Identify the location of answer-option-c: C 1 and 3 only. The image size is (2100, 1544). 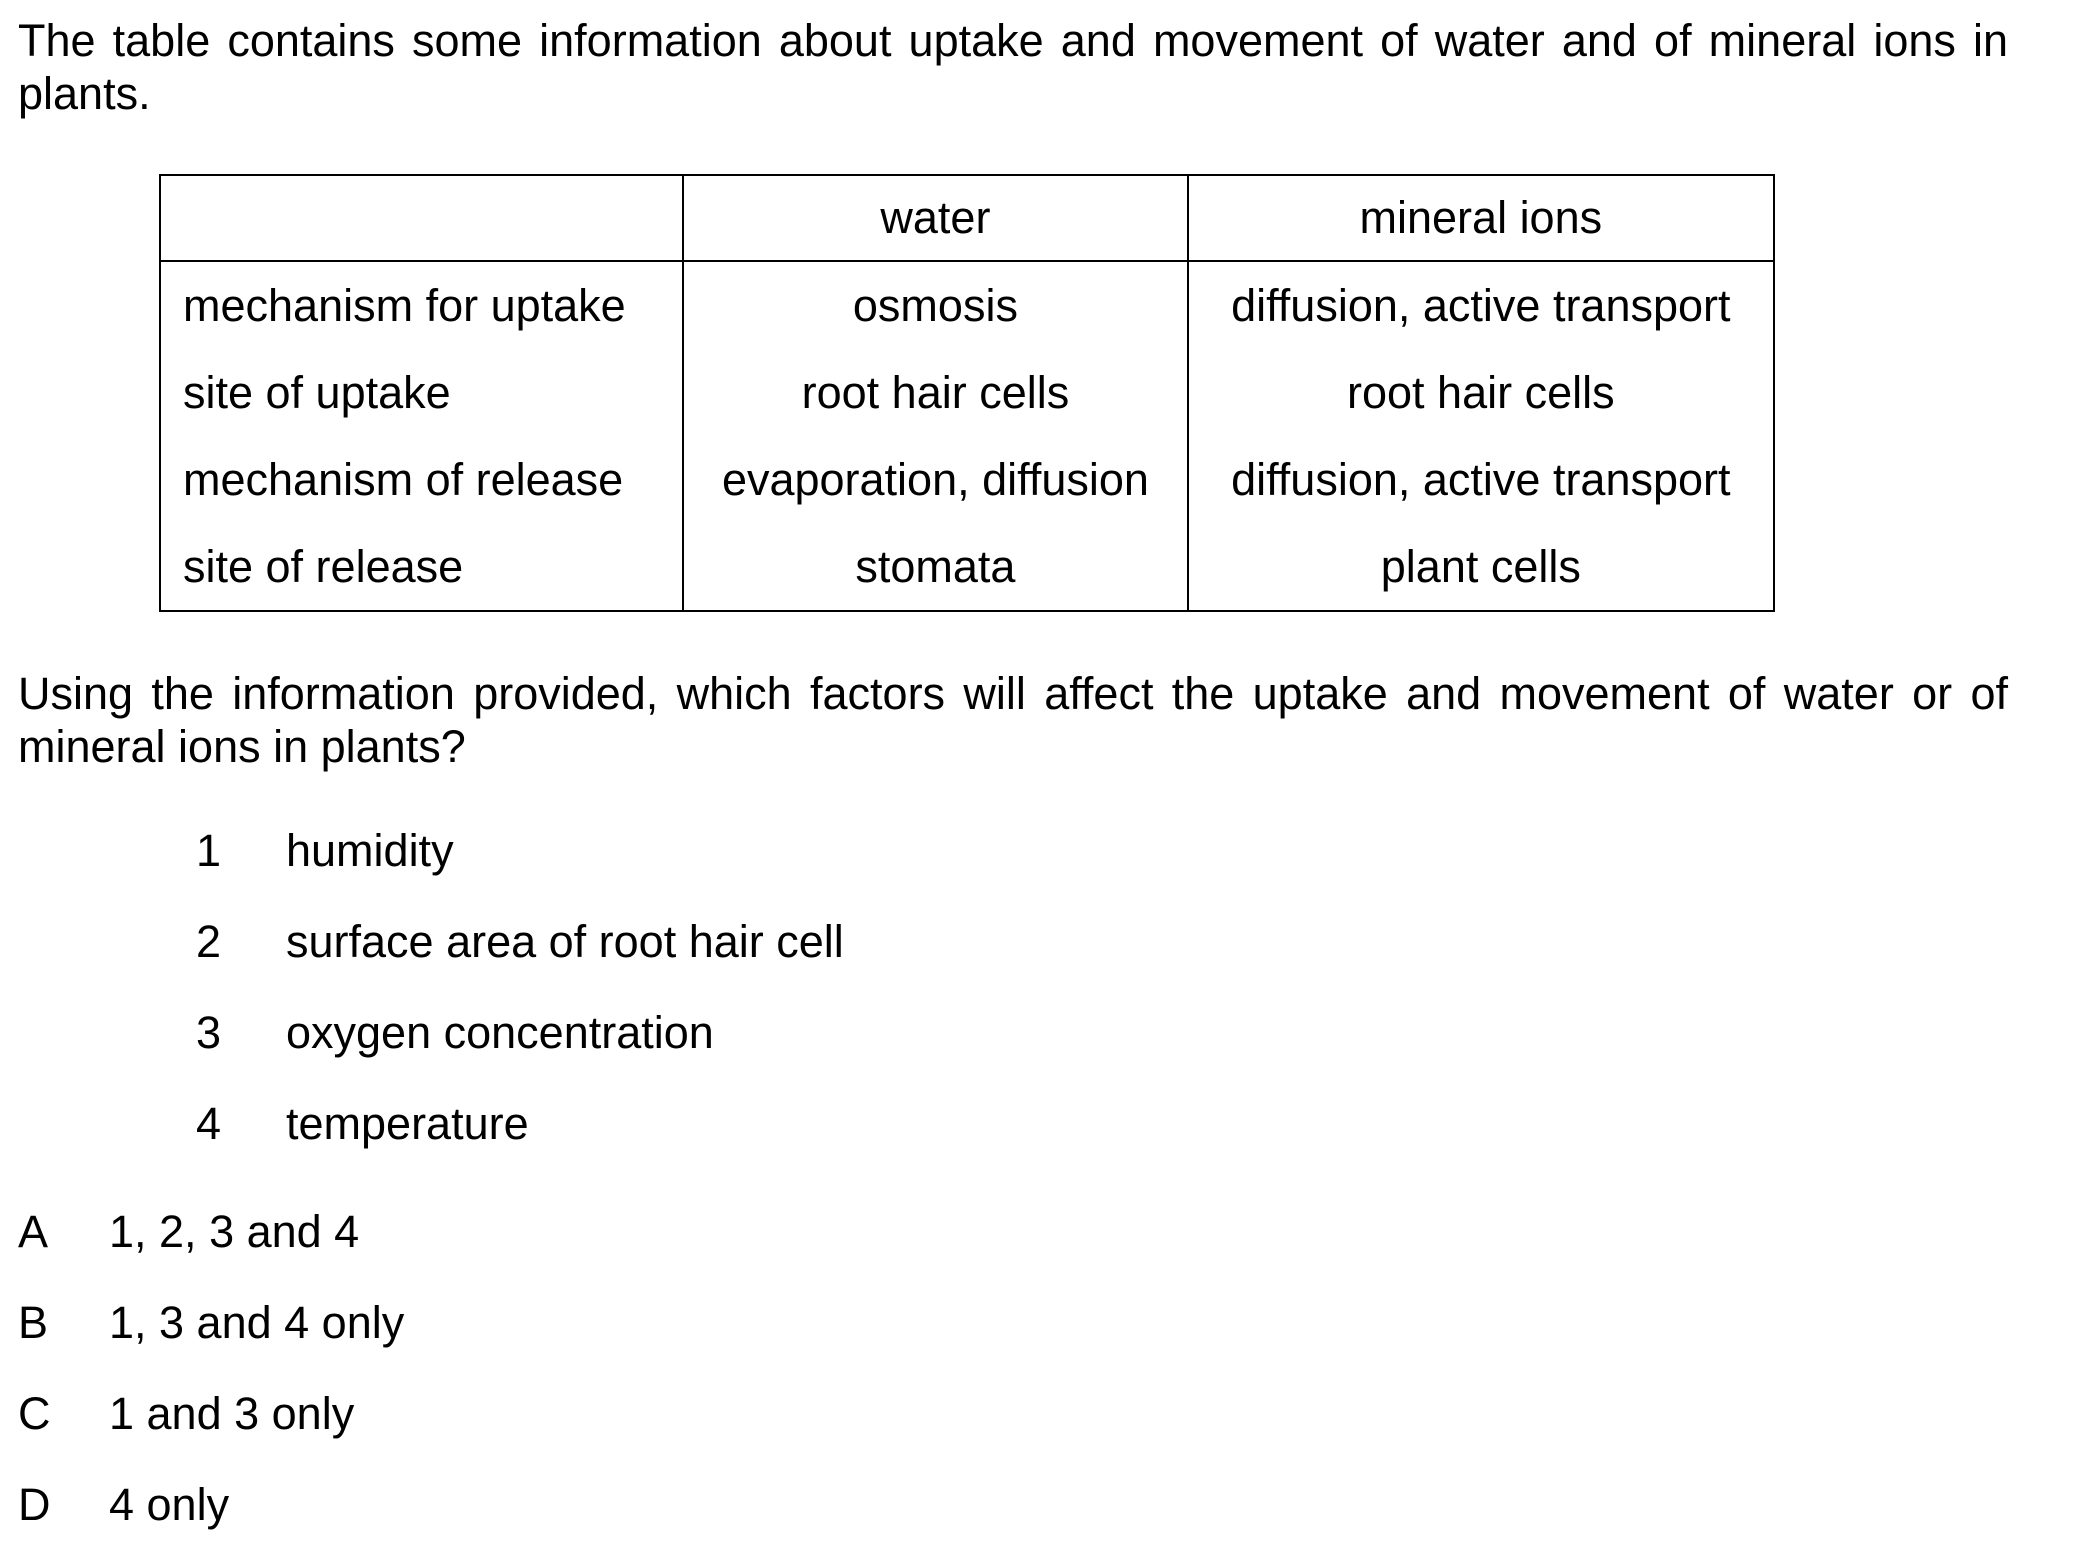
(186, 1414).